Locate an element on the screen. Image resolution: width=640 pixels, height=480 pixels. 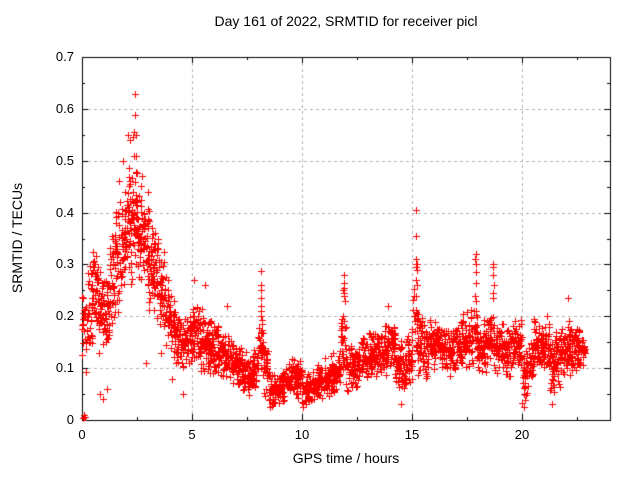
x-tick-label: 20 is located at coordinates (522, 434).